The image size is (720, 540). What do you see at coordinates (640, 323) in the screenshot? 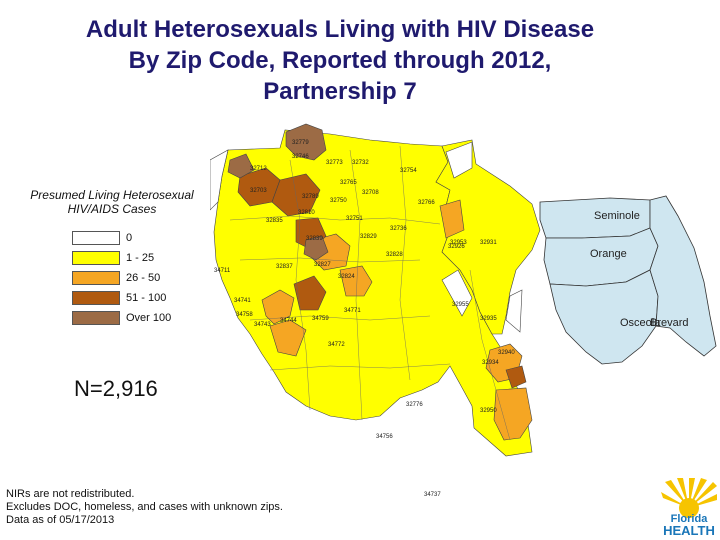
I see `county-label-osceola: Osceola` at bounding box center [640, 323].